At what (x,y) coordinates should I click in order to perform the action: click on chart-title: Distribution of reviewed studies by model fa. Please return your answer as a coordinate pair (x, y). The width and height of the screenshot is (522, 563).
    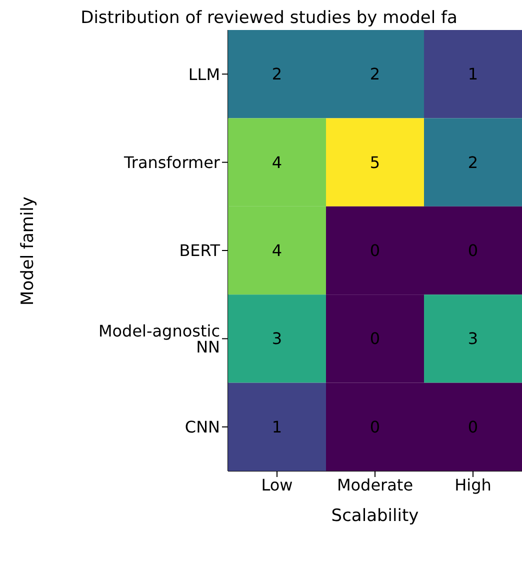
    Looking at the image, I should click on (269, 18).